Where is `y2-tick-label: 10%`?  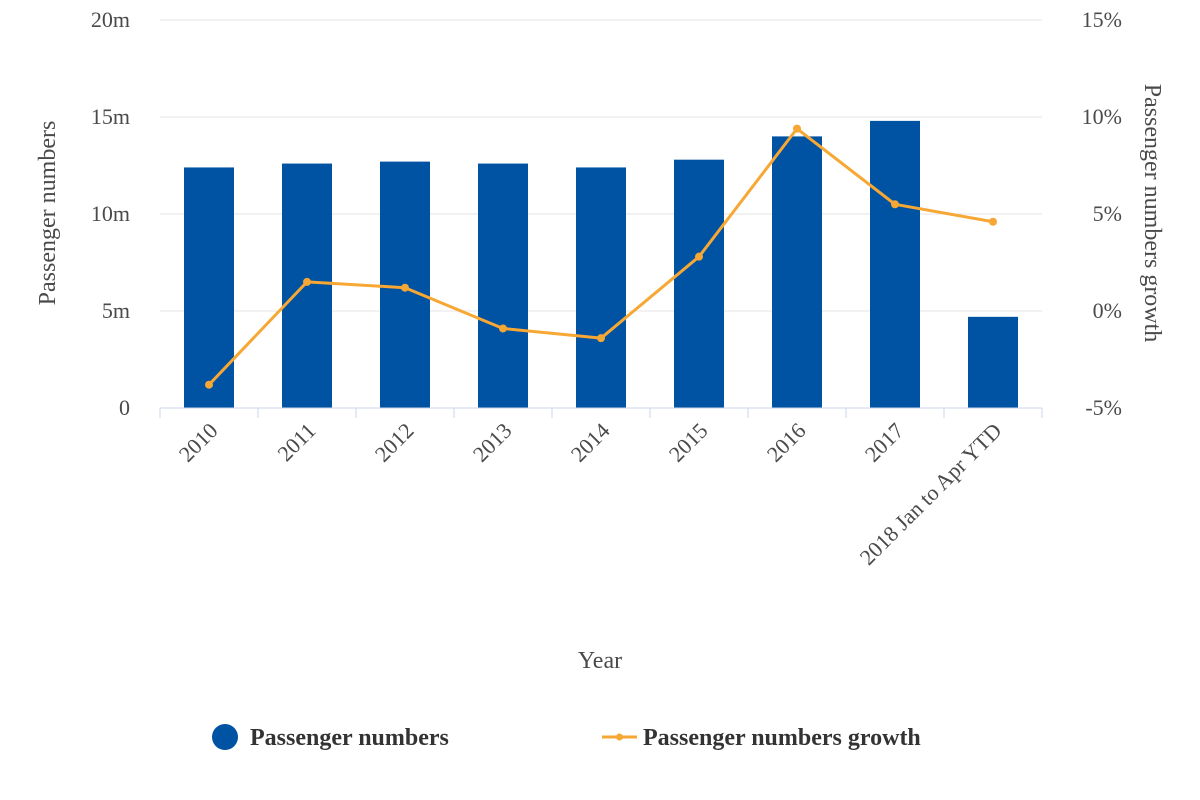 y2-tick-label: 10% is located at coordinates (1102, 116).